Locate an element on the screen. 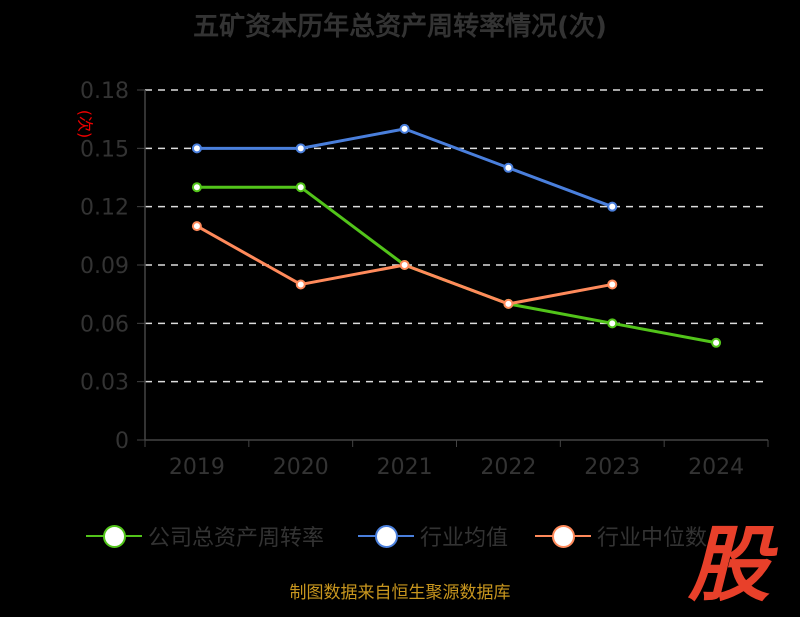 Image resolution: width=800 pixels, height=617 pixels. y-tick-label: 0 is located at coordinates (122, 441).